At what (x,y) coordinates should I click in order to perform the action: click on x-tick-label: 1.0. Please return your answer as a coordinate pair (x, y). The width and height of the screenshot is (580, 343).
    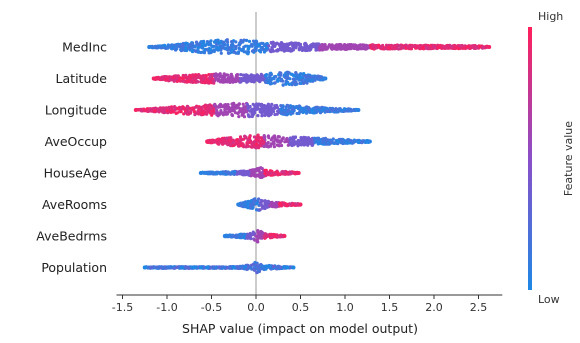
    Looking at the image, I should click on (345, 307).